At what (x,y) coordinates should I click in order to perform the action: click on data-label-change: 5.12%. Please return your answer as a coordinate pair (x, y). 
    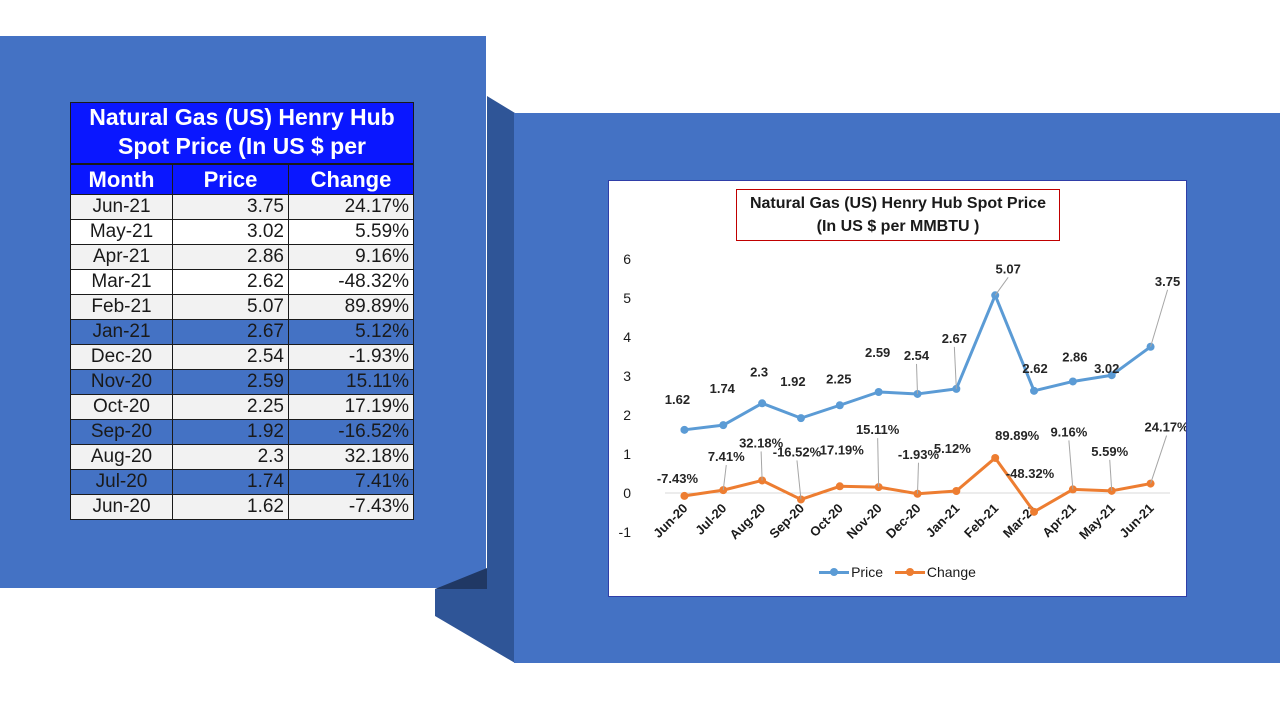
    Looking at the image, I should click on (952, 448).